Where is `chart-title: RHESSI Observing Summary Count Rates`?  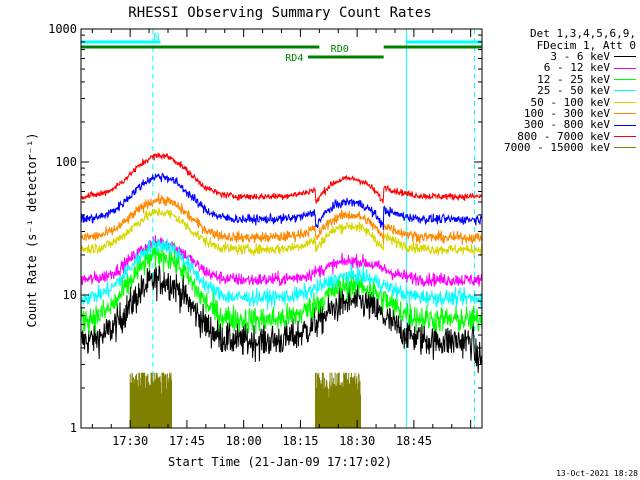
chart-title: RHESSI Observing Summary Count Rates is located at coordinates (279, 13).